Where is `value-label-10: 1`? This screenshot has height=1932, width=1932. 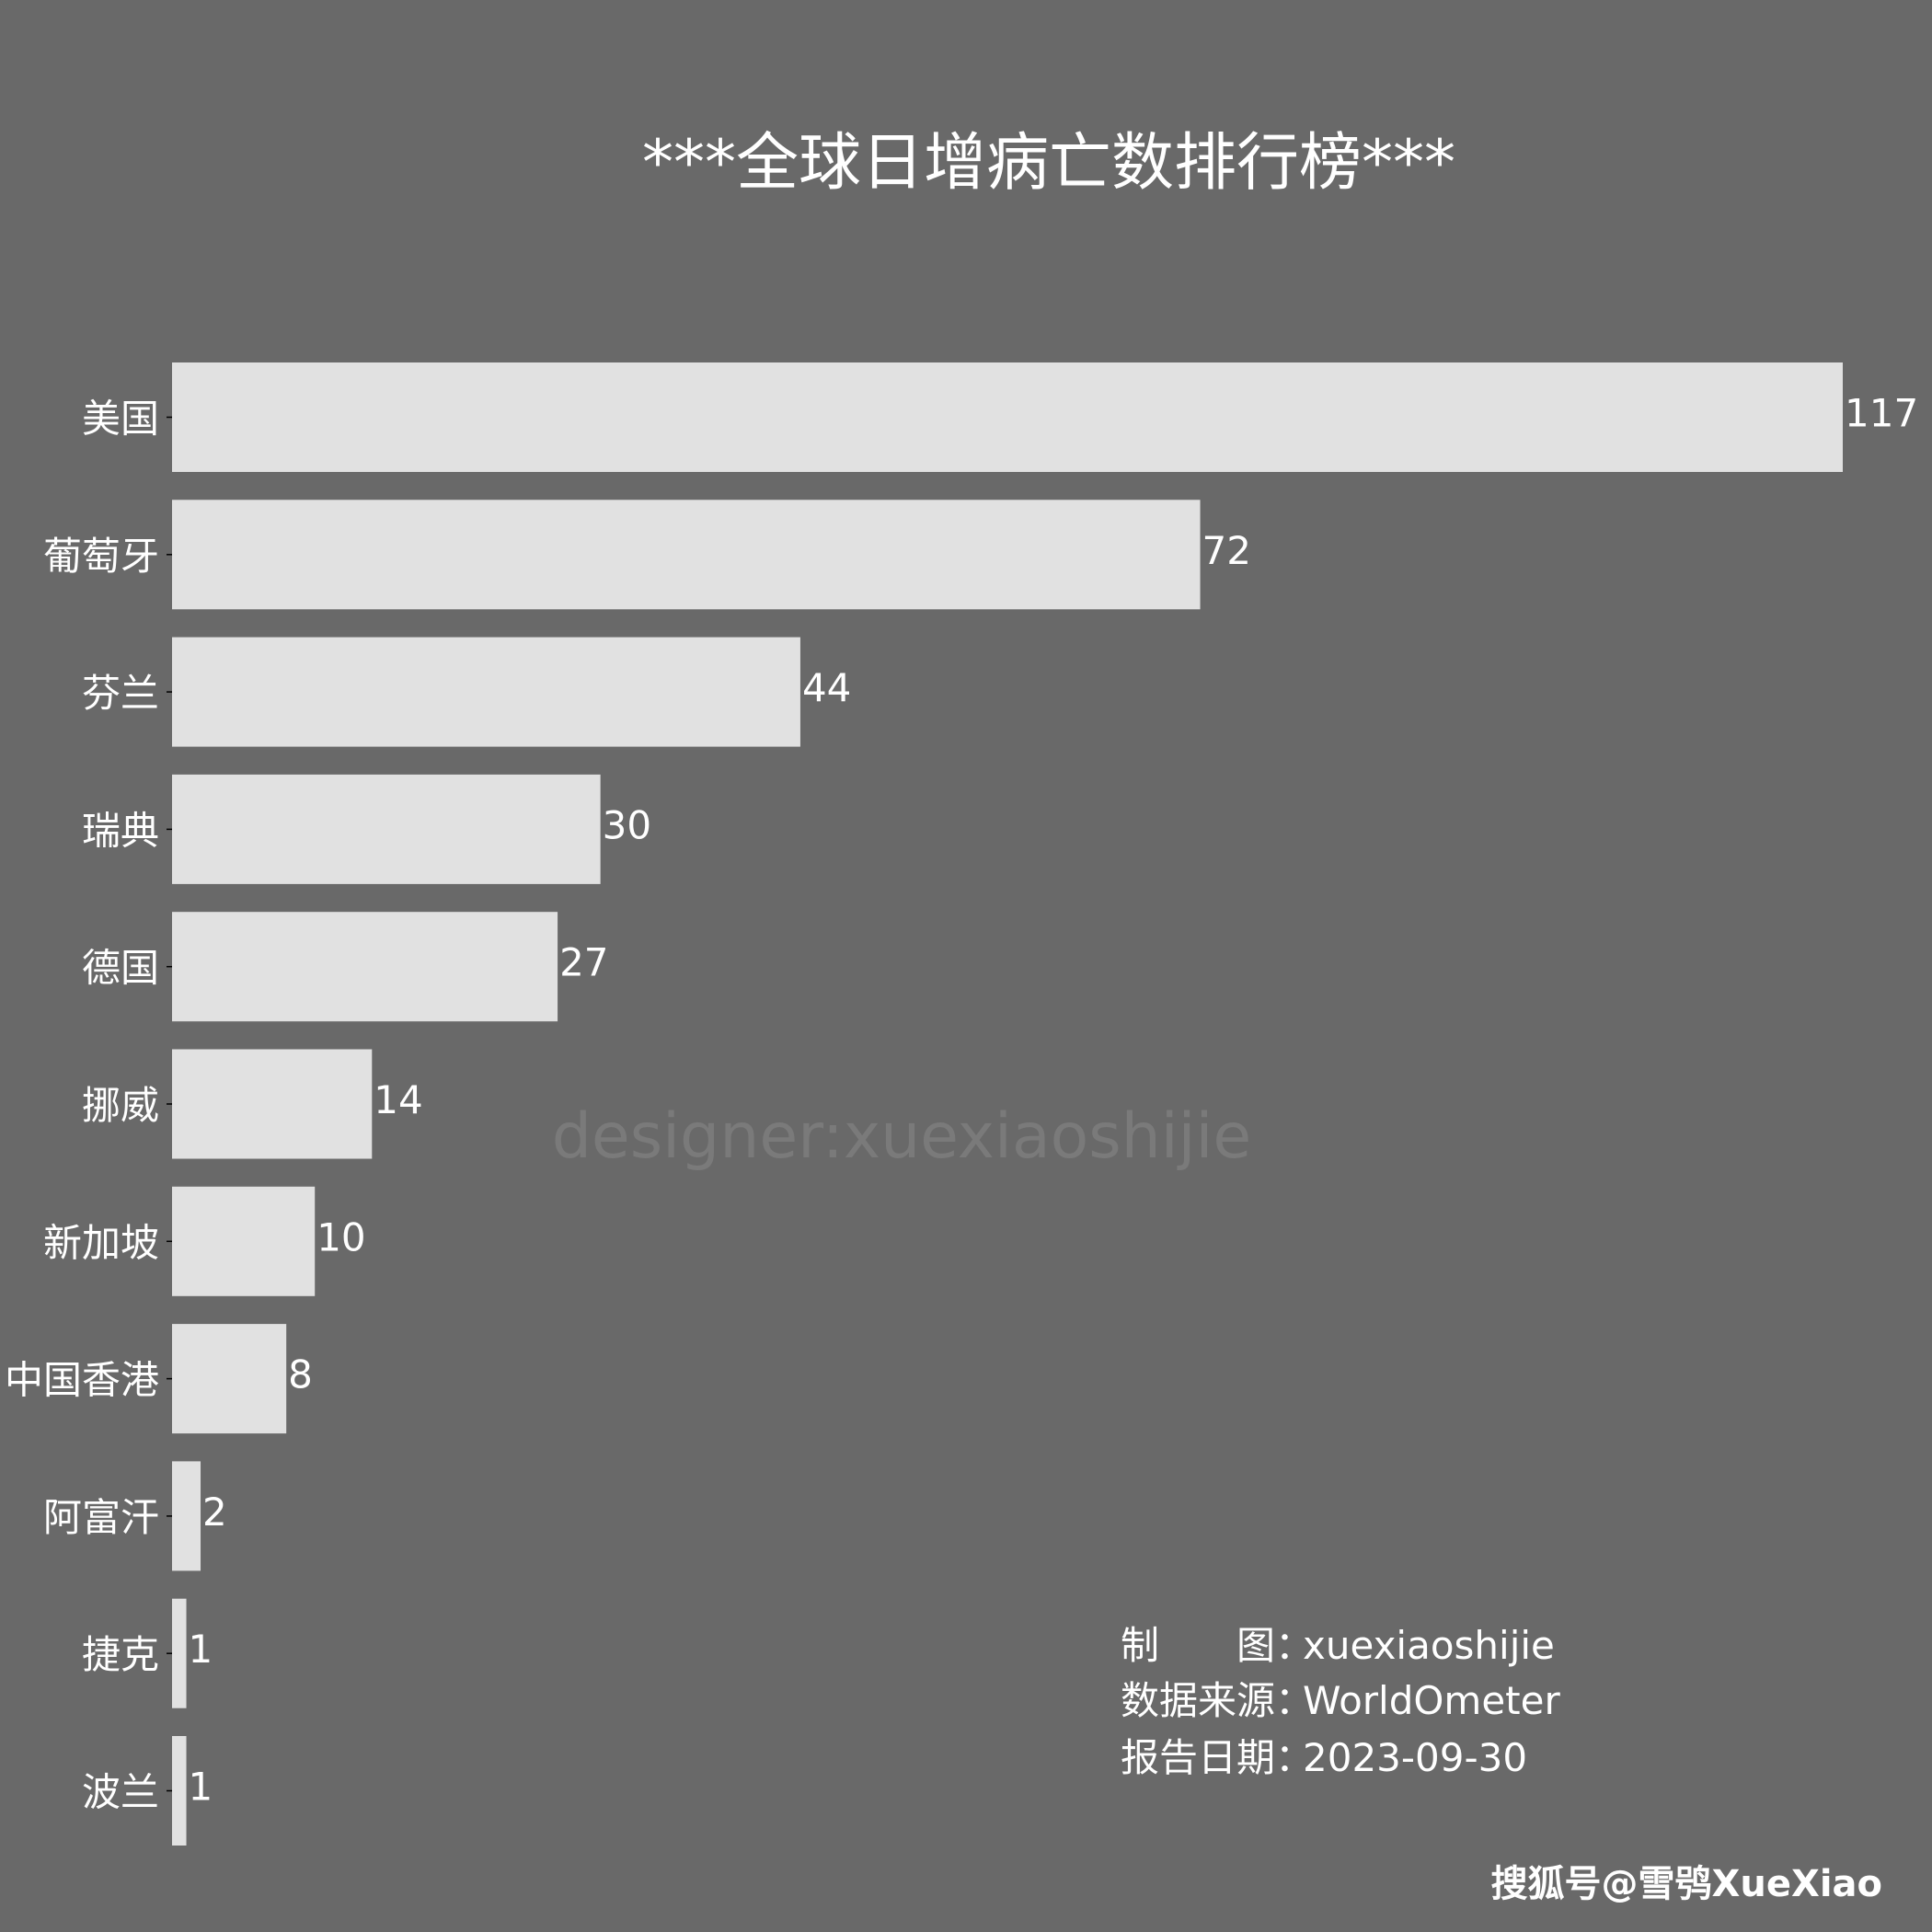 value-label-10: 1 is located at coordinates (201, 1787).